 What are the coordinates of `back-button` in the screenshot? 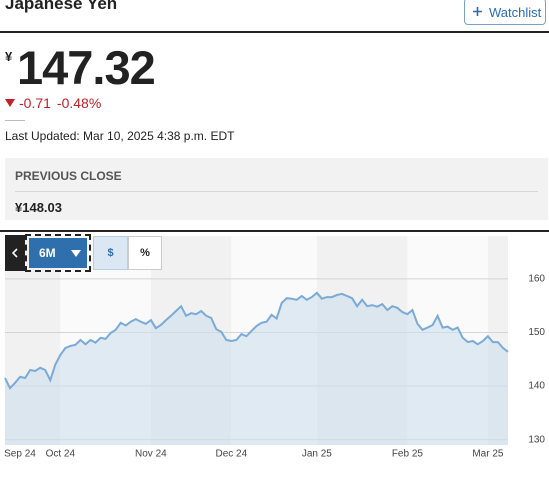 It's located at (15, 253).